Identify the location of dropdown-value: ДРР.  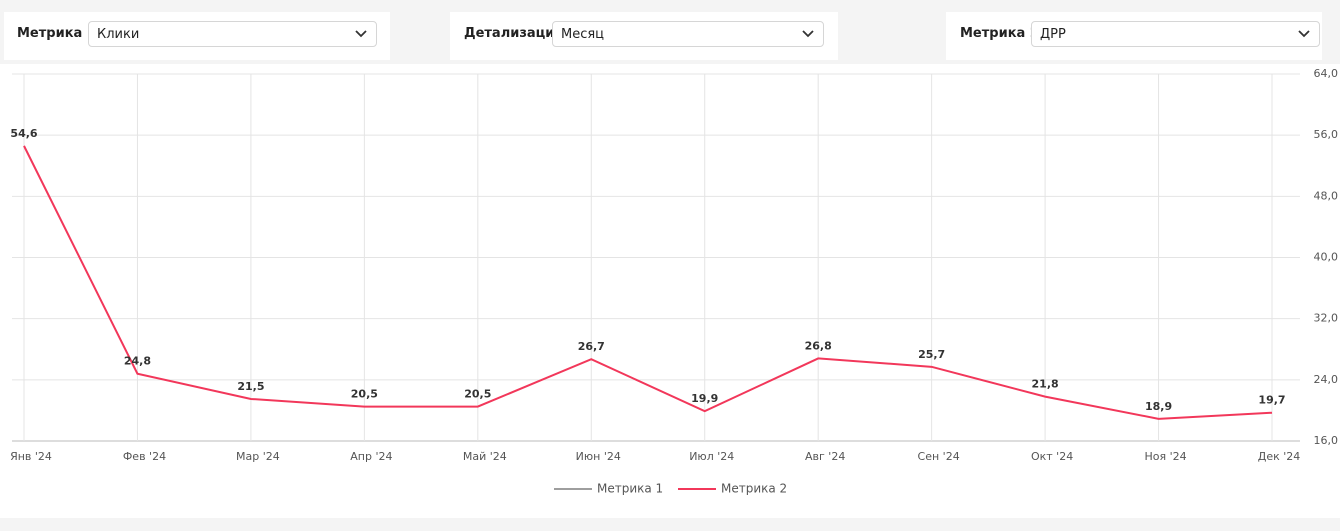
(1053, 34).